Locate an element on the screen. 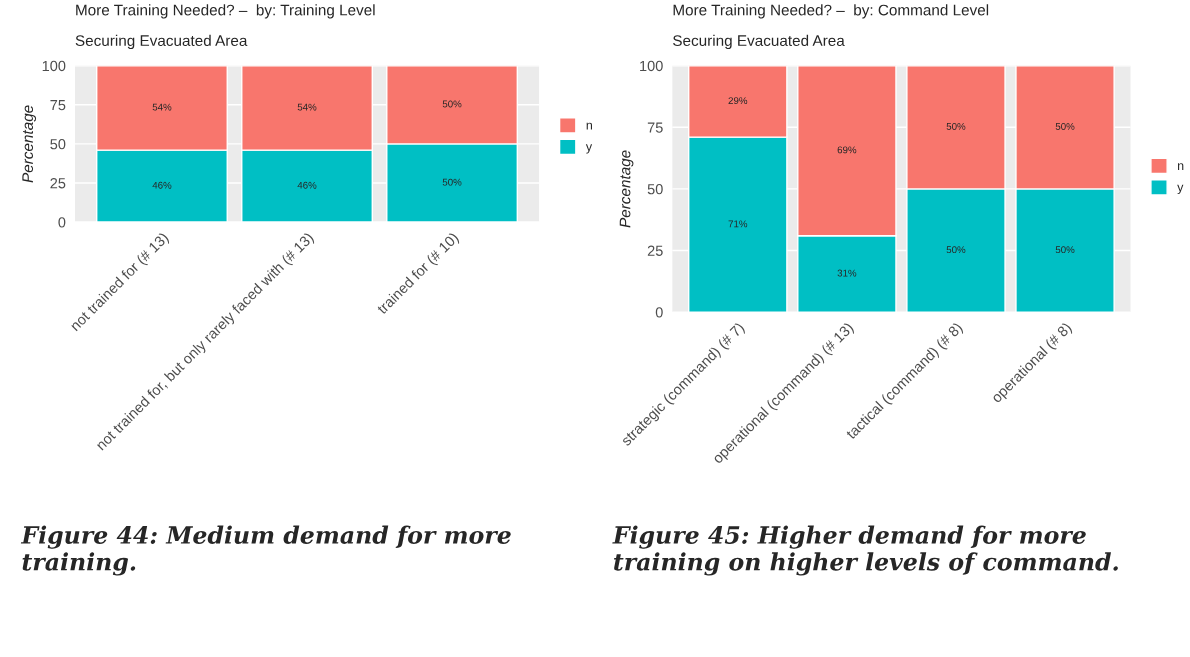 The width and height of the screenshot is (1190, 657). data-label: 71% is located at coordinates (738, 224).